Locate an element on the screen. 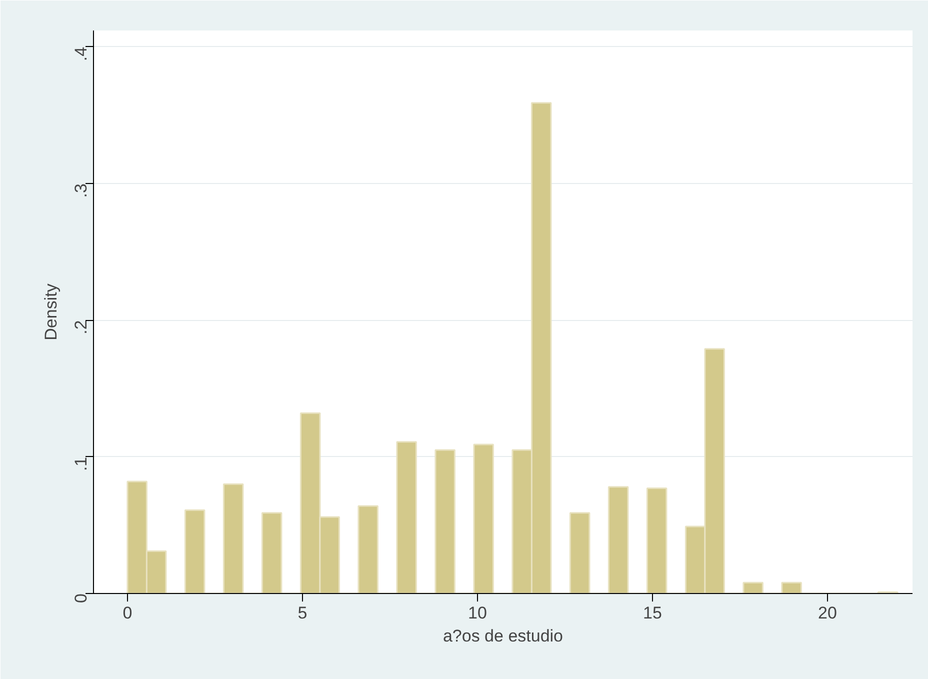 The image size is (928, 679). y-tick-label: .3 is located at coordinates (81, 191).